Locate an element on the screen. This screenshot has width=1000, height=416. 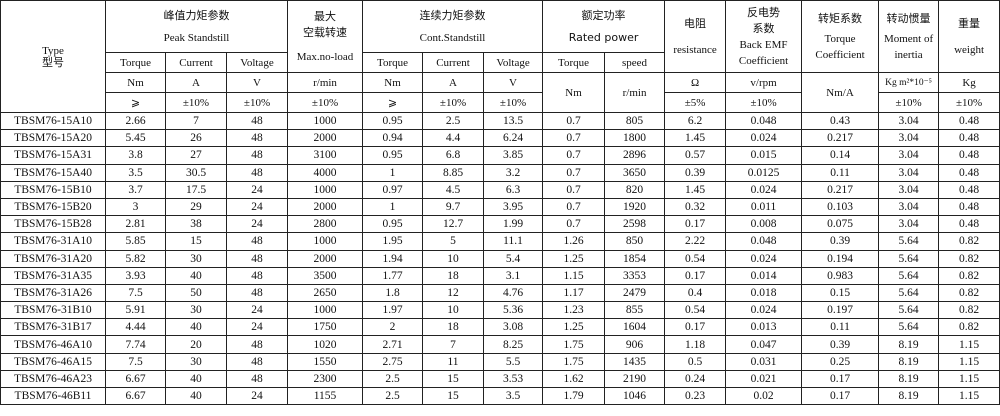
table-cell: 9.7 is located at coordinates (453, 207).